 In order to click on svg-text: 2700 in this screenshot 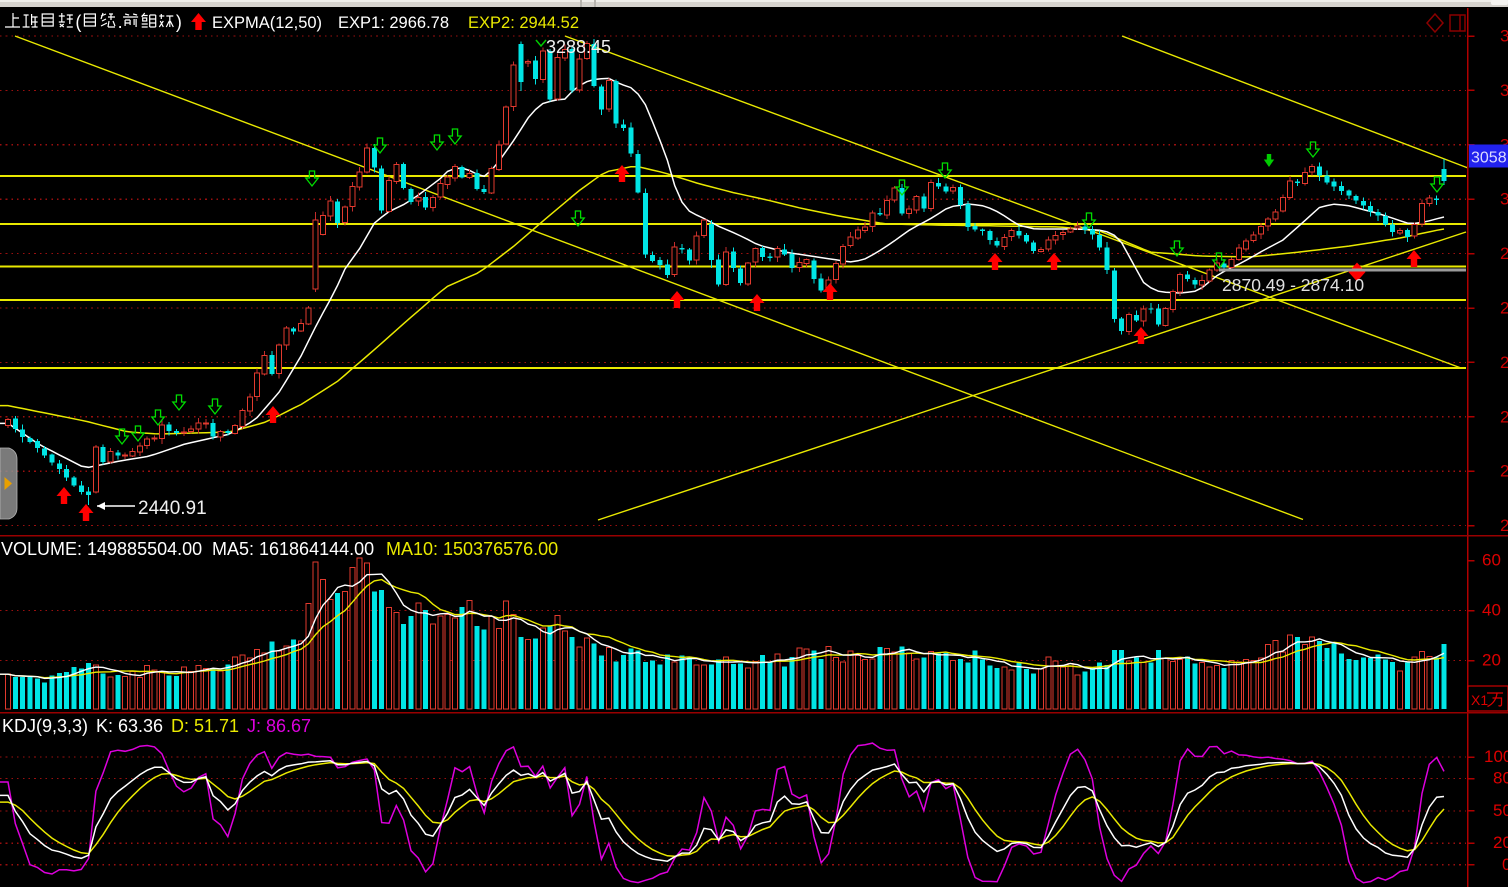, I will do `click(1504, 362)`.